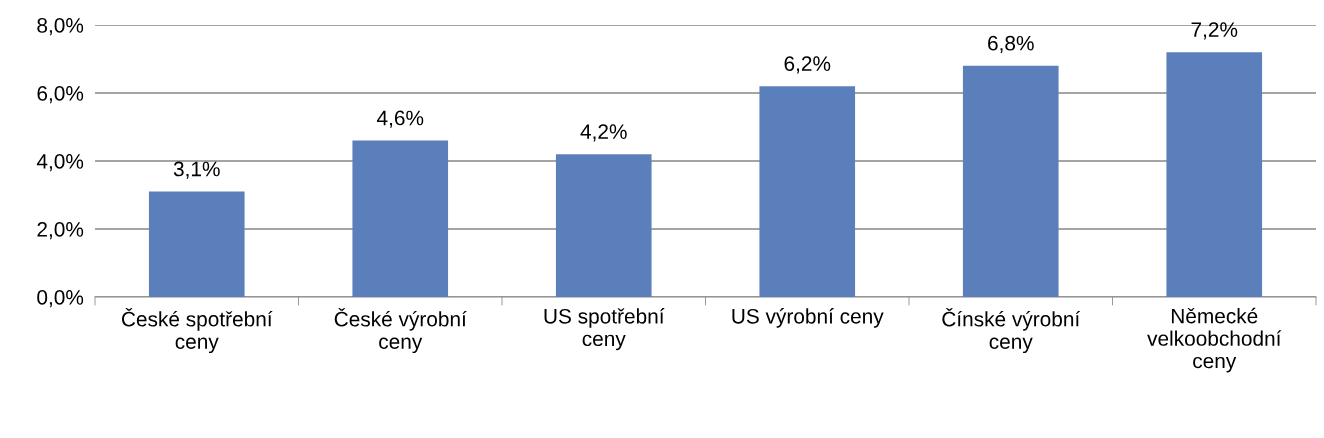 This screenshot has height=438, width=1324. Describe the element at coordinates (400, 331) in the screenshot. I see `x-tick-label: České výrobní ceny` at that location.